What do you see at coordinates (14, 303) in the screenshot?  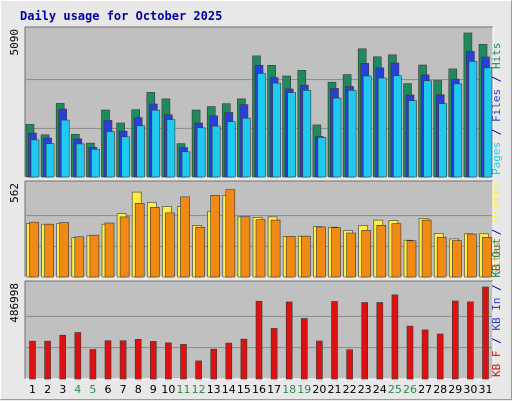 I see `axis-max-label: 486998` at bounding box center [14, 303].